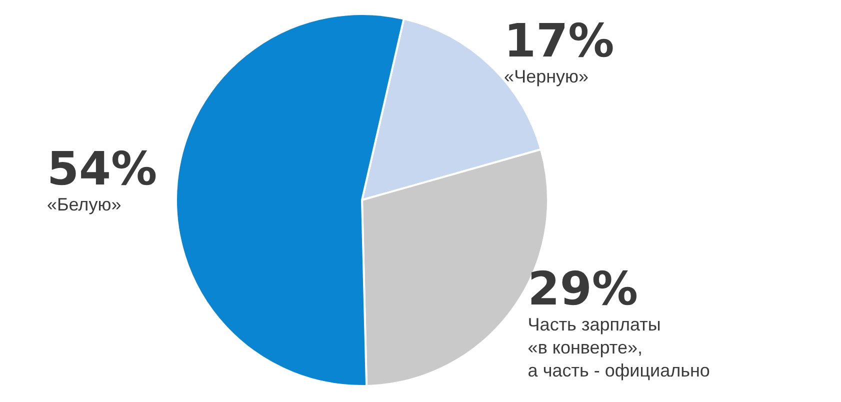 Image resolution: width=841 pixels, height=402 pixels. I want to click on slice-label: «Белую», so click(84, 204).